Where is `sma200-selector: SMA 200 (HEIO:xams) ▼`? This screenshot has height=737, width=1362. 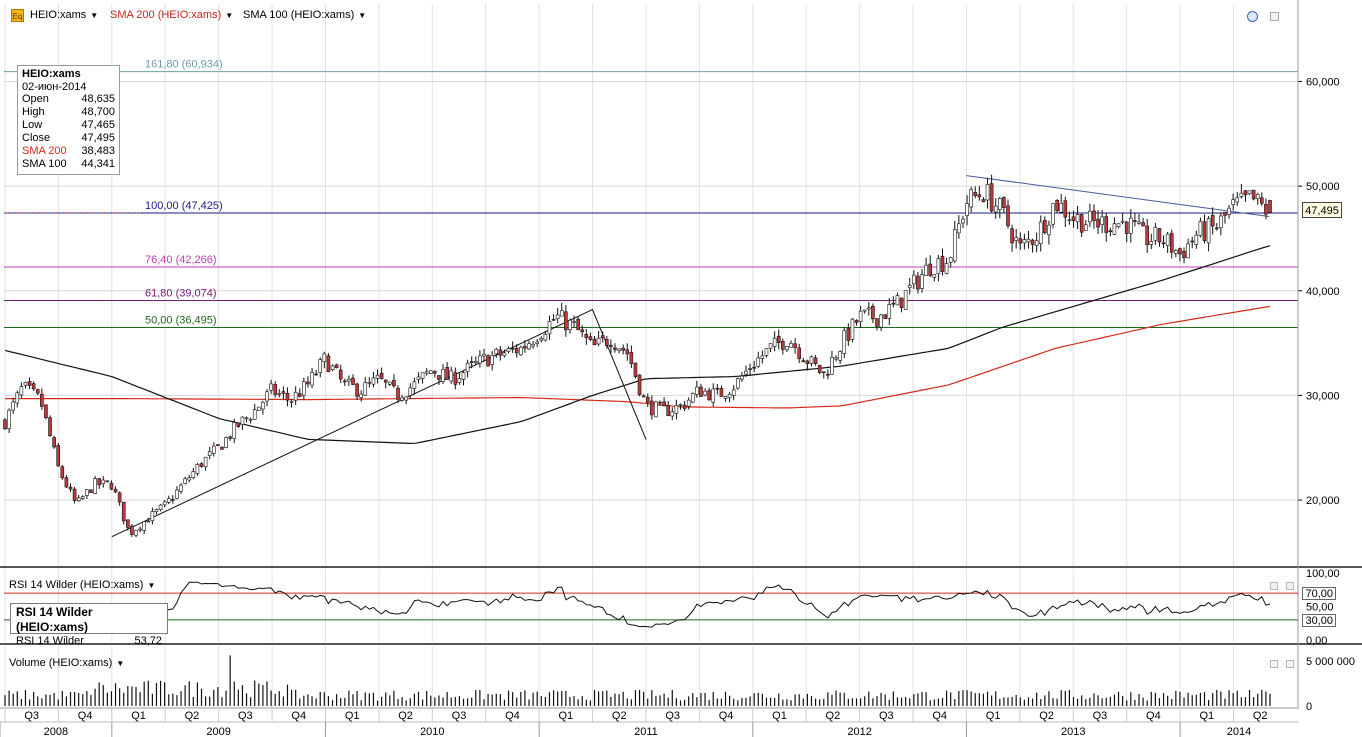 sma200-selector: SMA 200 (HEIO:xams) ▼ is located at coordinates (171, 15).